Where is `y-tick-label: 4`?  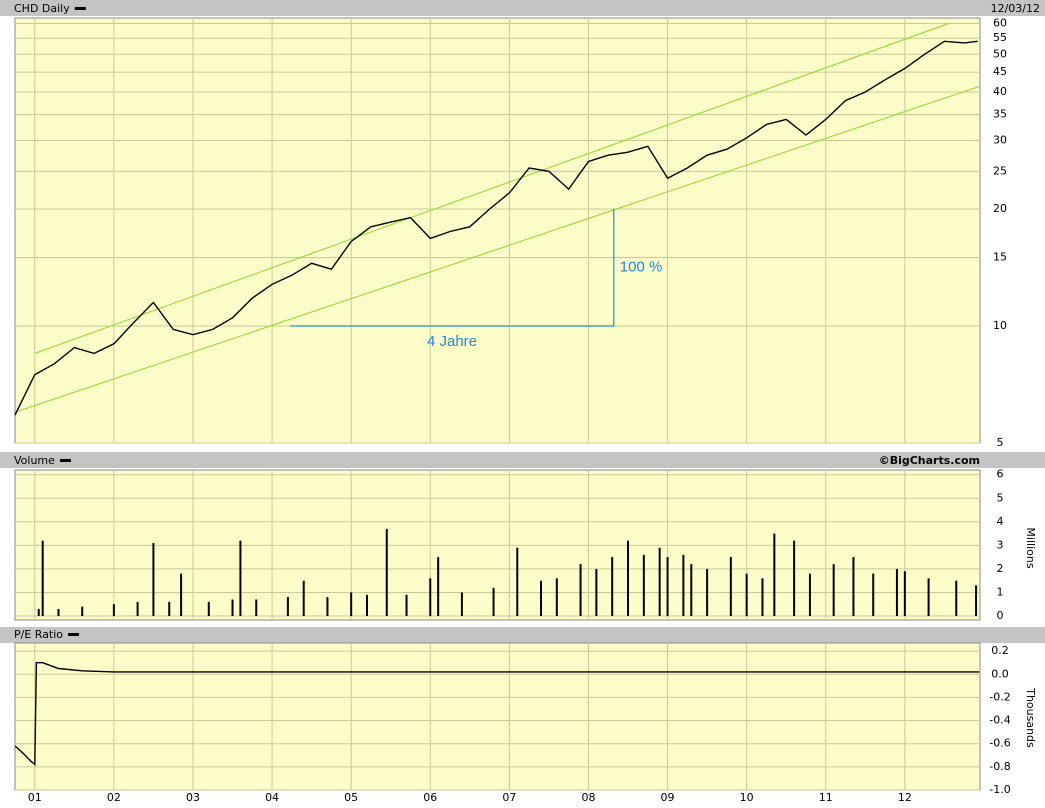
y-tick-label: 4 is located at coordinates (1000, 521).